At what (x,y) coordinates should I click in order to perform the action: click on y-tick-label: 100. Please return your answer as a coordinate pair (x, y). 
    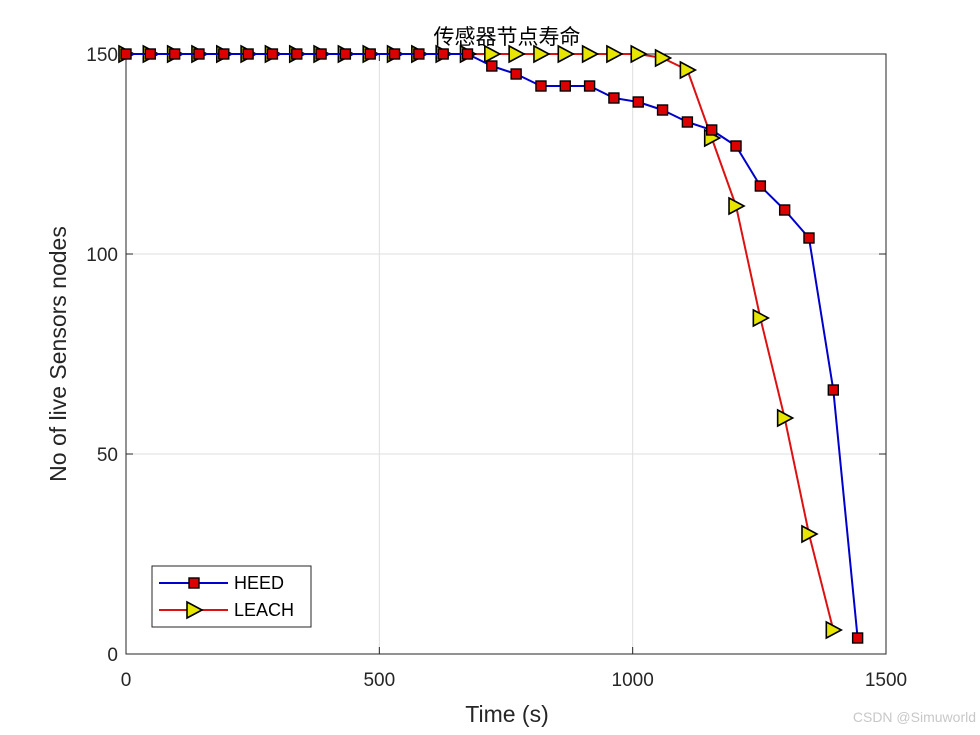
    Looking at the image, I should click on (102, 255).